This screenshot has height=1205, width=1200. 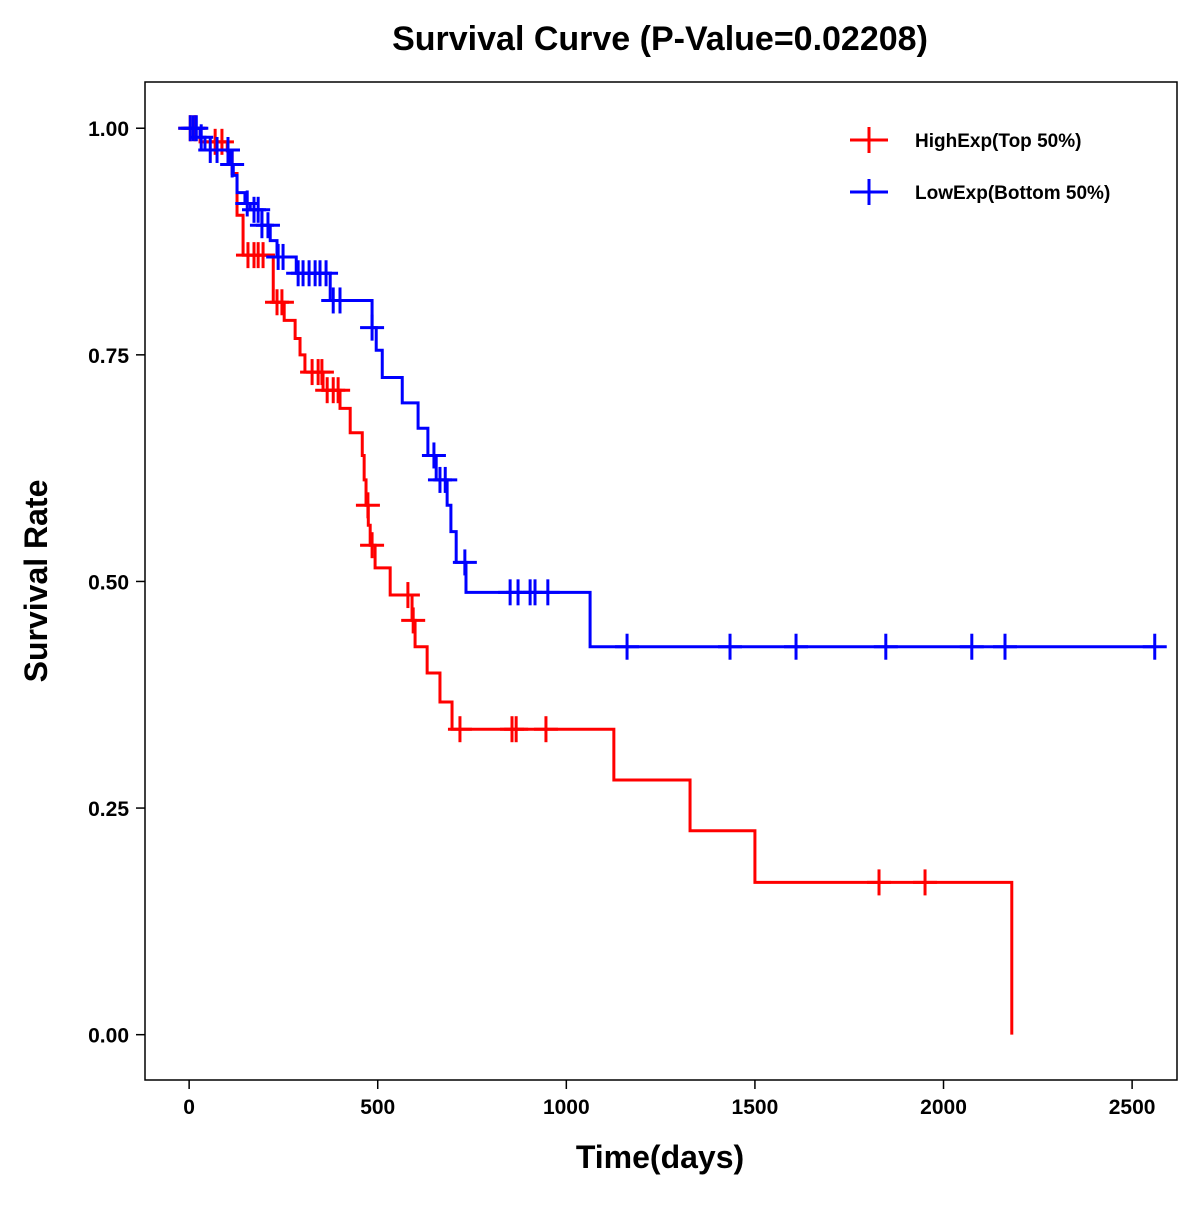 What do you see at coordinates (377, 1107) in the screenshot?
I see `x-tick-label: 500` at bounding box center [377, 1107].